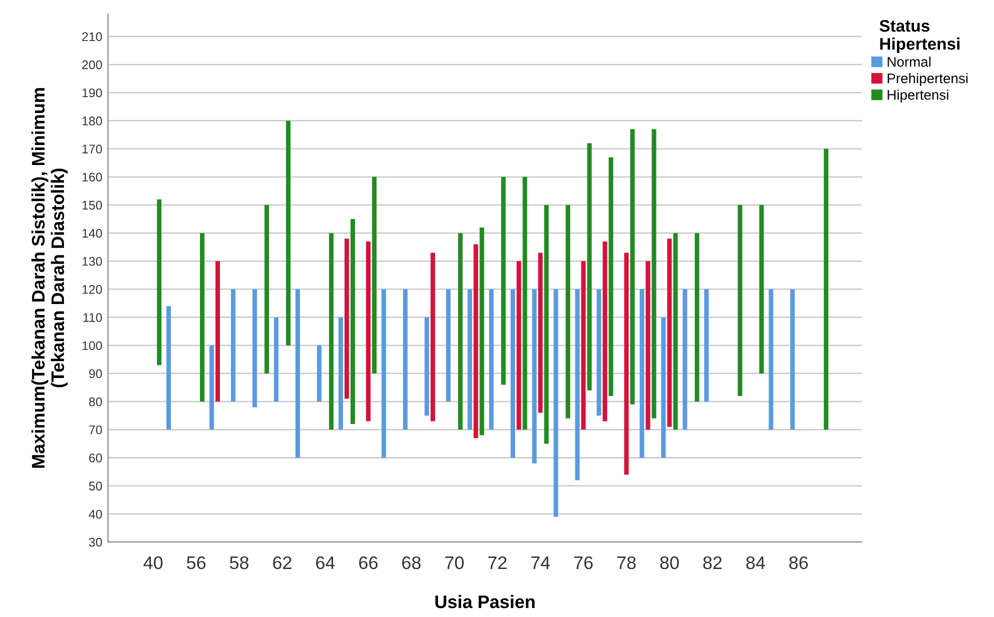 This screenshot has height=617, width=994. Describe the element at coordinates (95, 542) in the screenshot. I see `y-tick-label: 30` at that location.